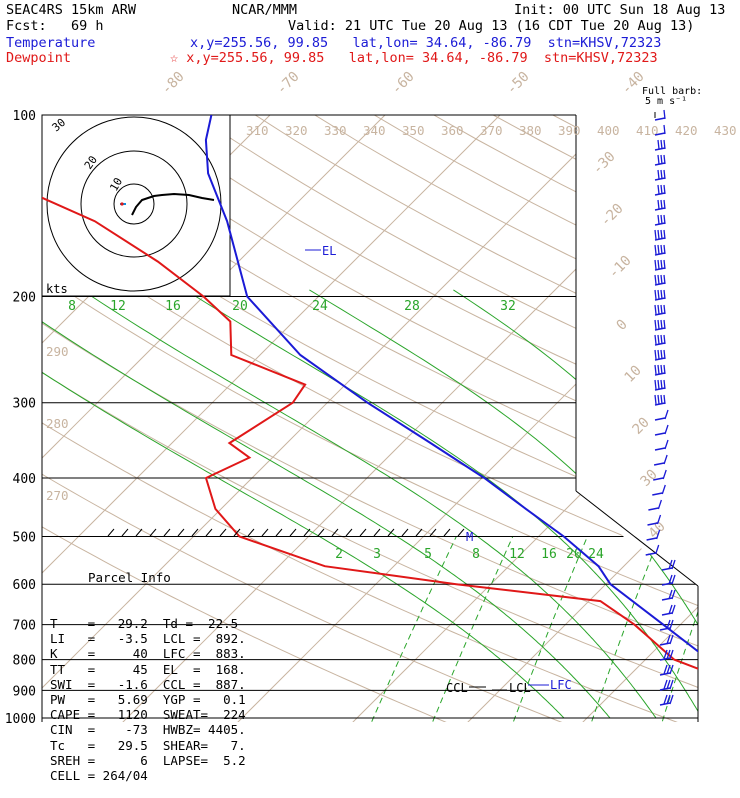 This screenshot has width=740, height=798. What do you see at coordinates (24, 537) in the screenshot?
I see `isobar-label: 500` at bounding box center [24, 537].